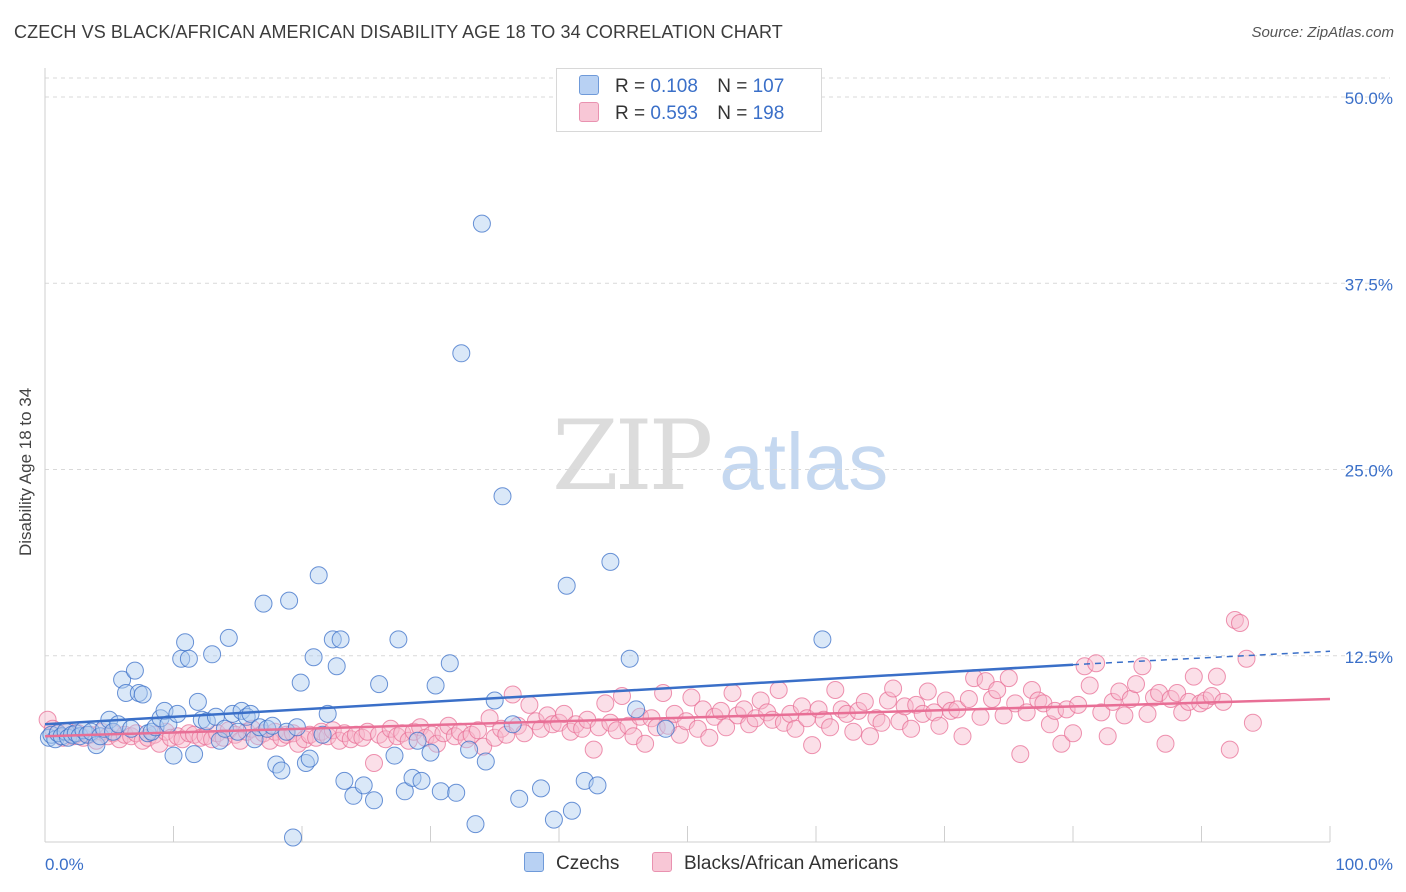 The width and height of the screenshot is (1406, 892). Describe the element at coordinates (732, 113) in the screenshot. I see `legend-n-label: N =` at that location.